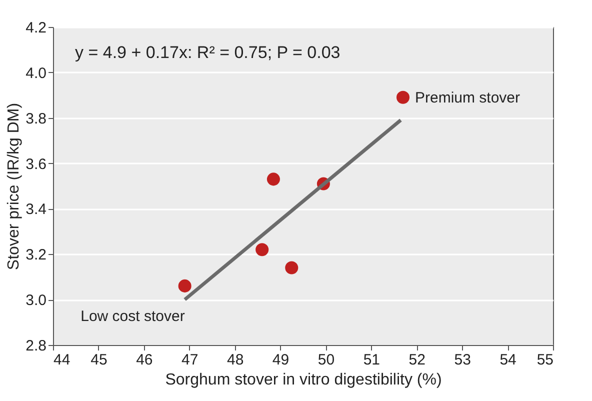 This screenshot has width=592, height=401. I want to click on annotation: y = 4.9 + 0.17x: R² = 0.75; P = 0.03, so click(207, 52).